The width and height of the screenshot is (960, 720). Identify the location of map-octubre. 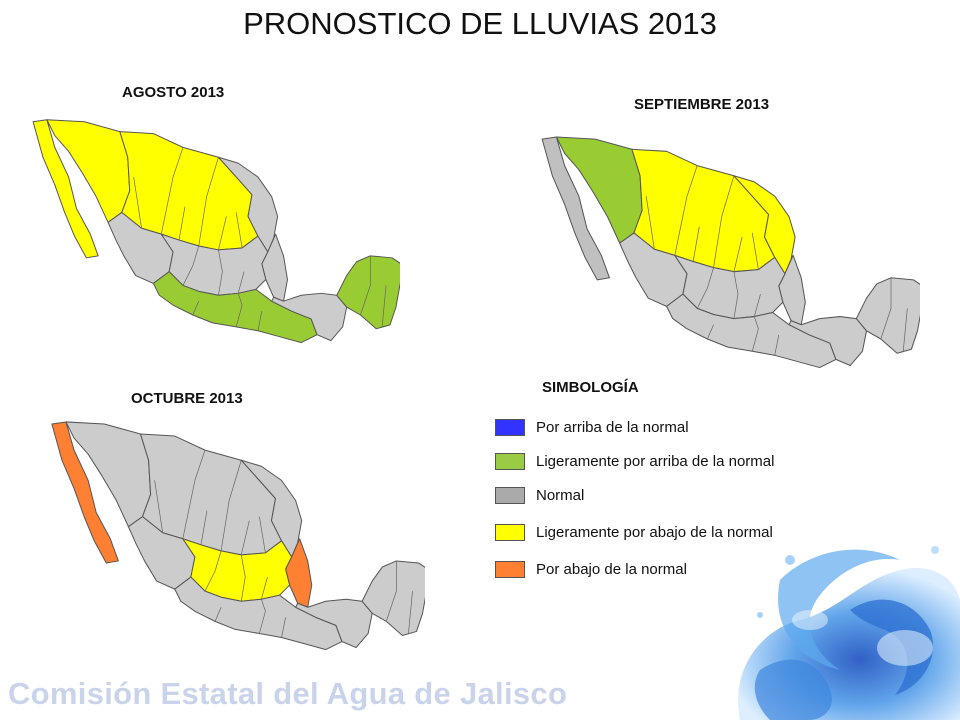
(238, 536).